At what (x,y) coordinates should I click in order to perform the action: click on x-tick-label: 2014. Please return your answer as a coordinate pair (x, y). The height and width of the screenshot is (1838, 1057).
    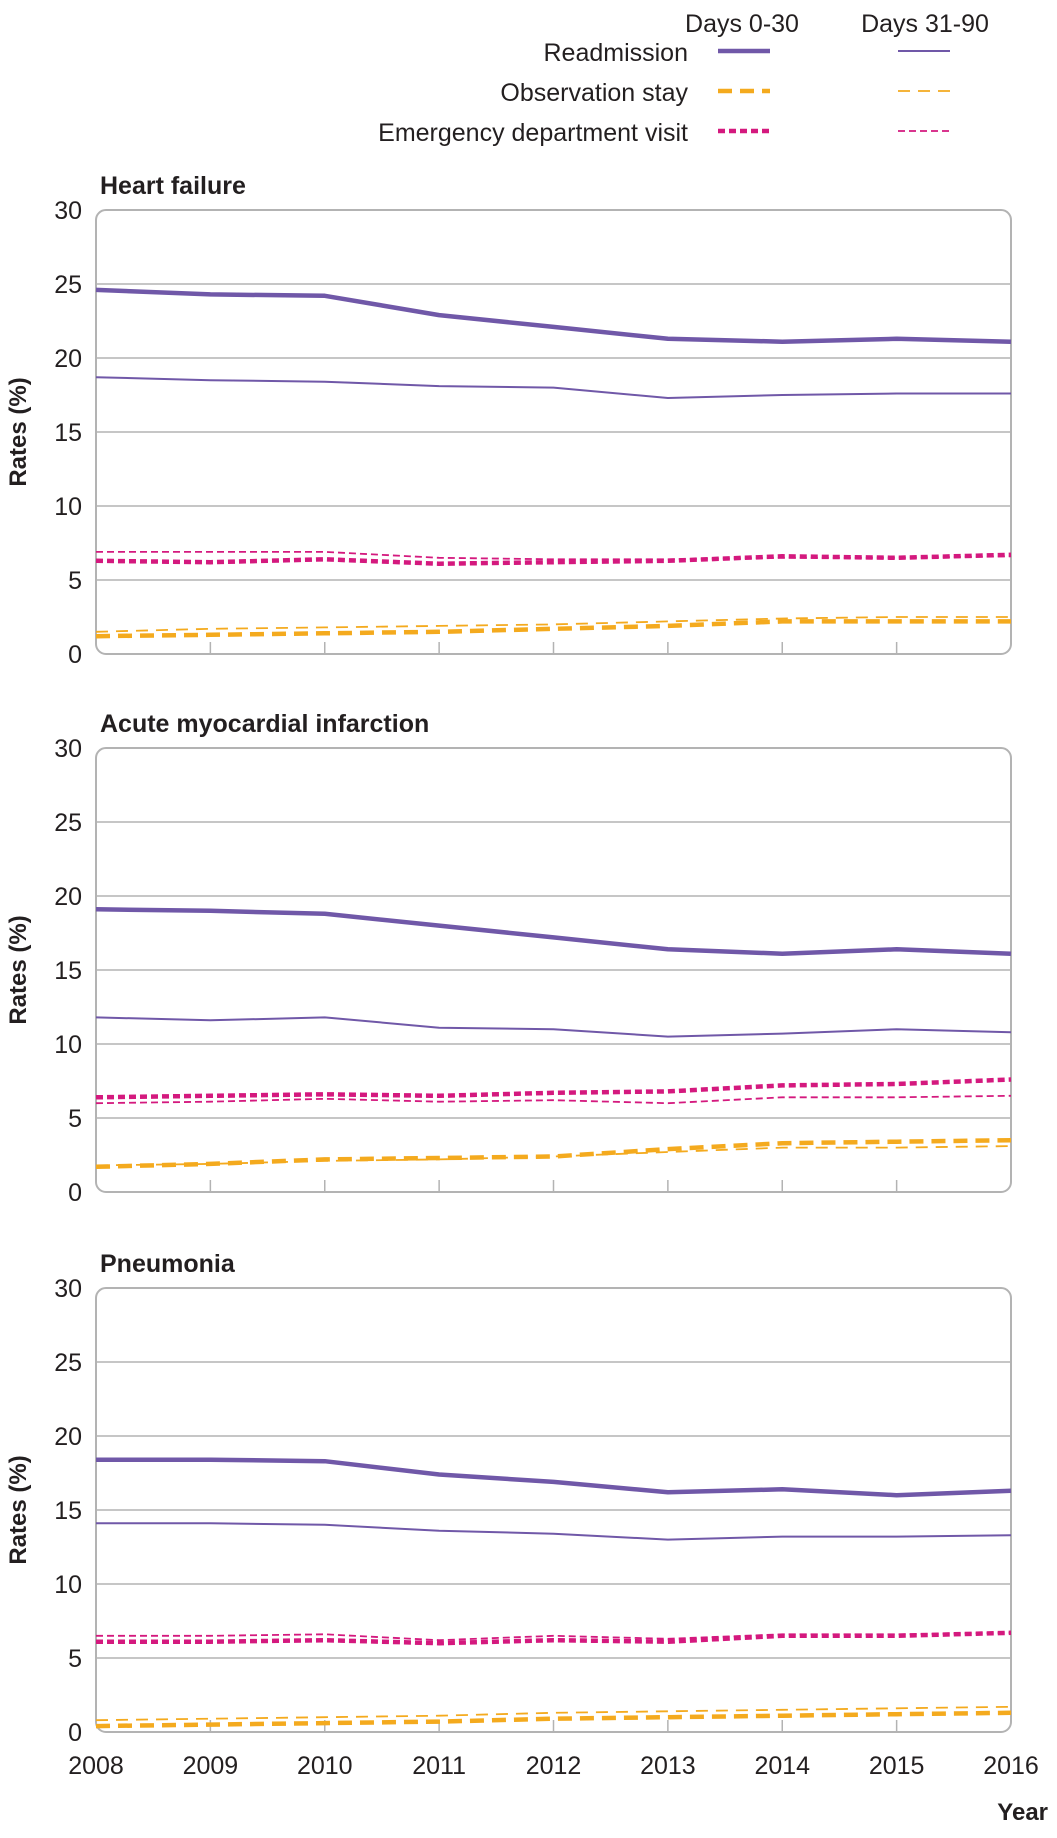
    Looking at the image, I should click on (782, 1766).